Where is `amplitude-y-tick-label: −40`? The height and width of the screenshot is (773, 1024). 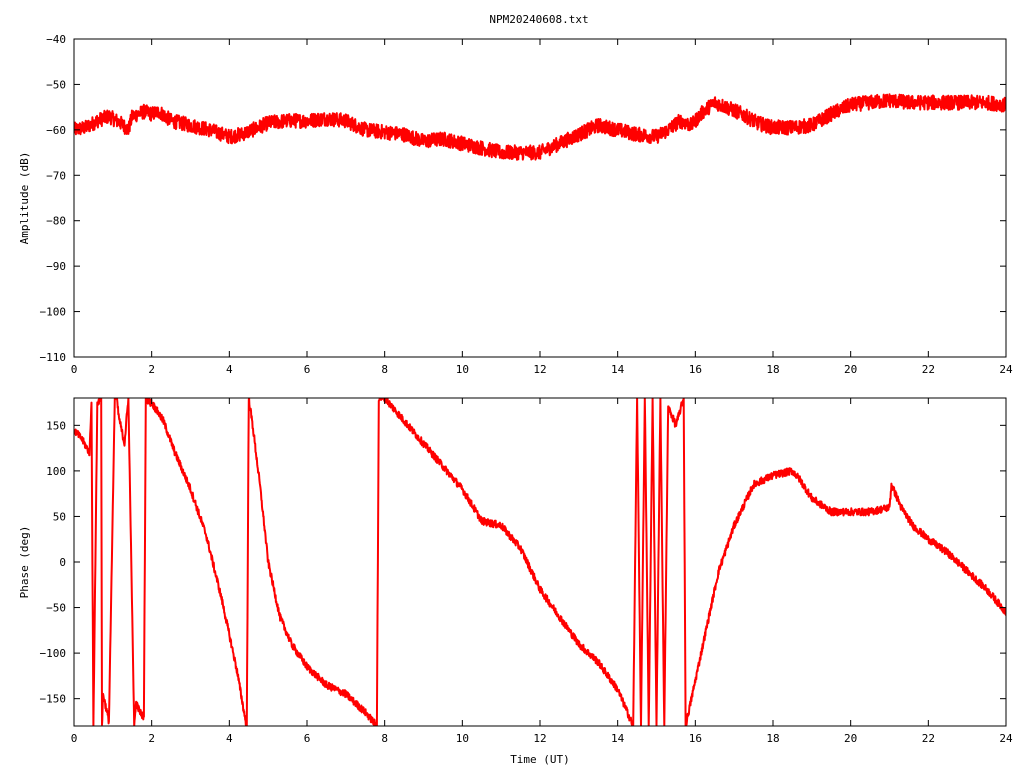
amplitude-y-tick-label: −40 is located at coordinates (56, 39).